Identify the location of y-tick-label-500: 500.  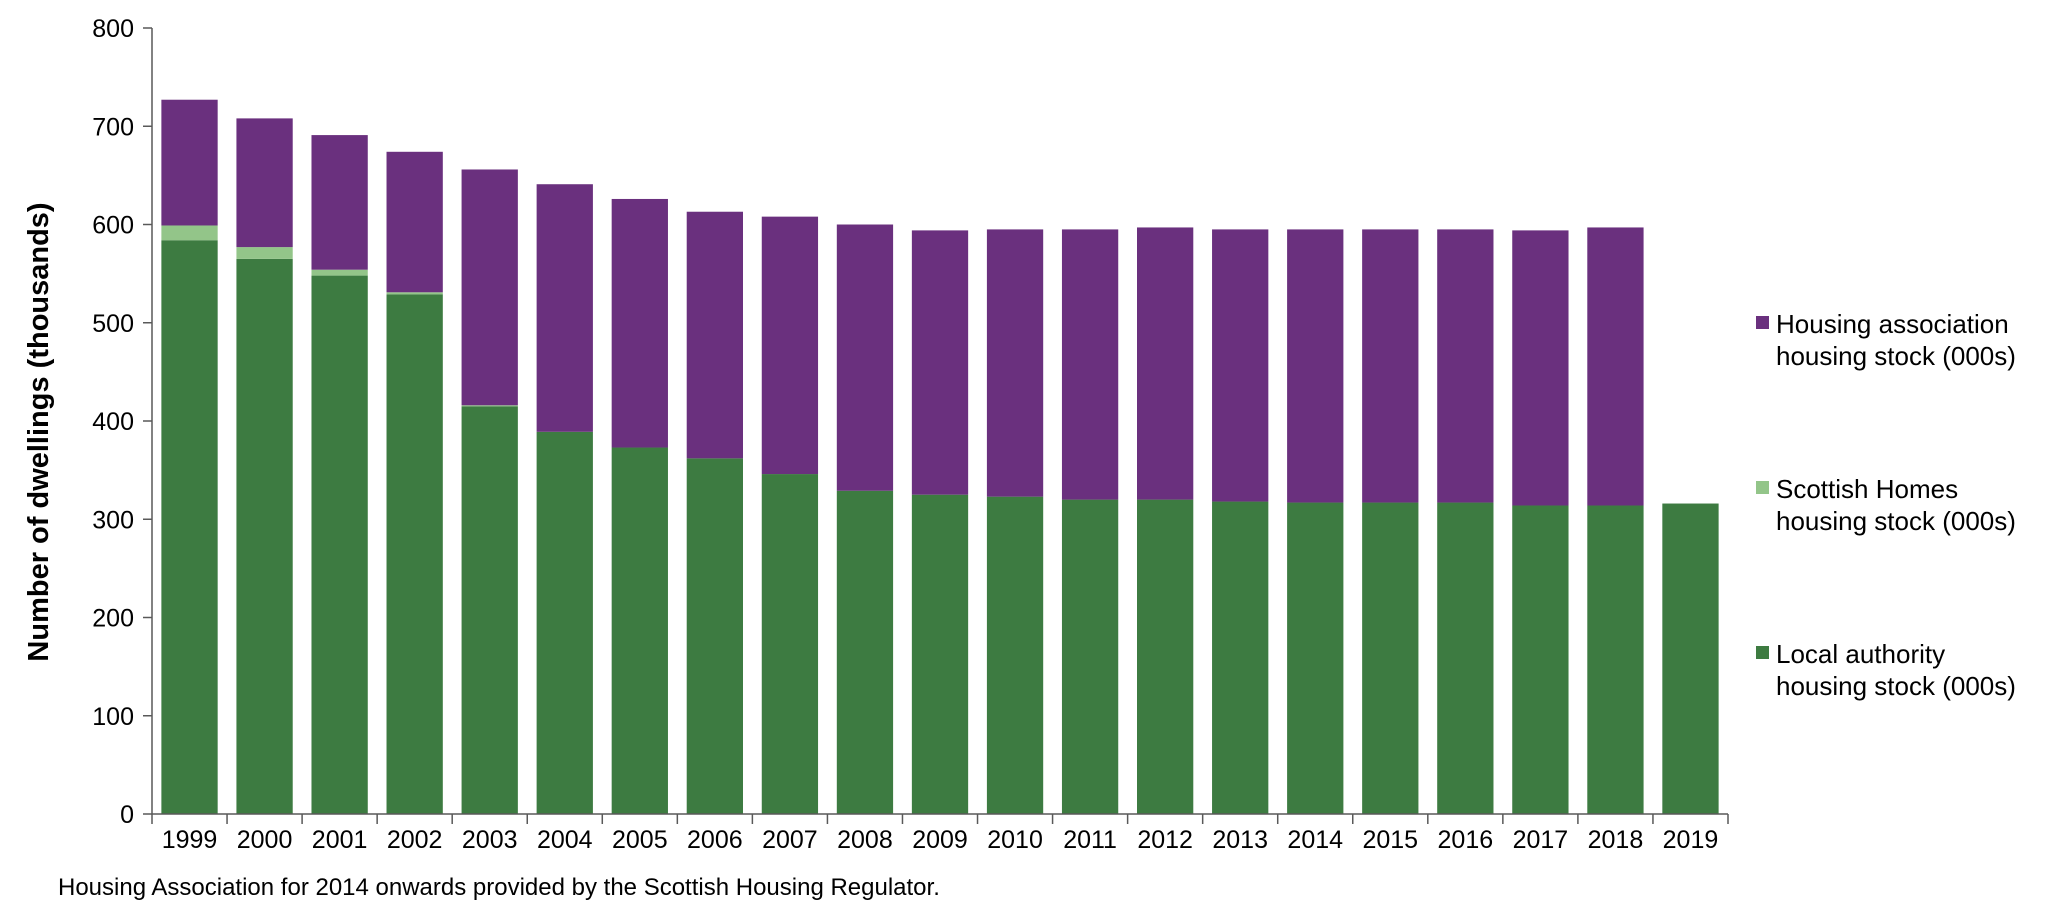
(113, 324).